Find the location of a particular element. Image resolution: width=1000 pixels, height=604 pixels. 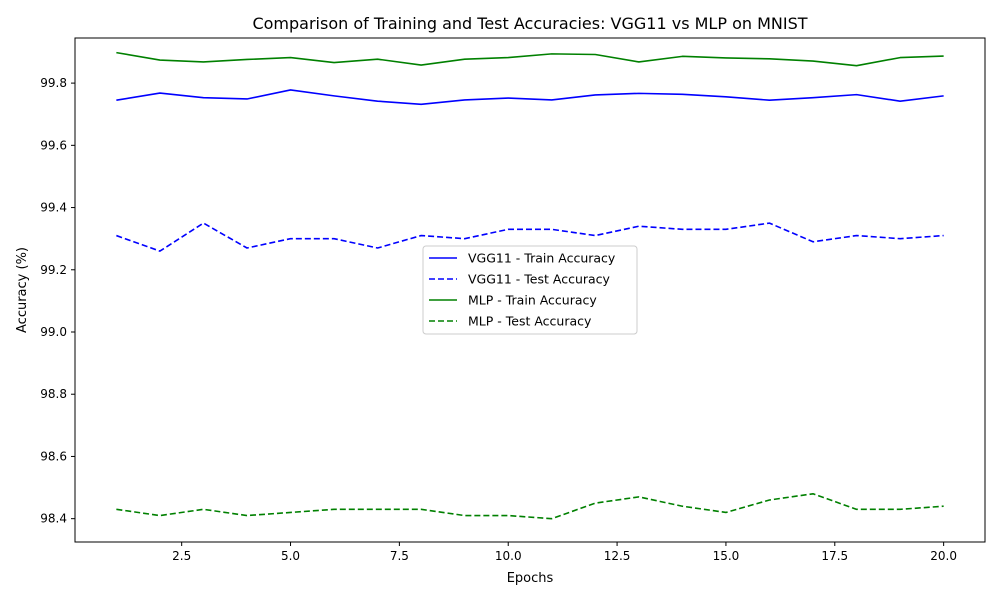

legend-box is located at coordinates (530, 290).